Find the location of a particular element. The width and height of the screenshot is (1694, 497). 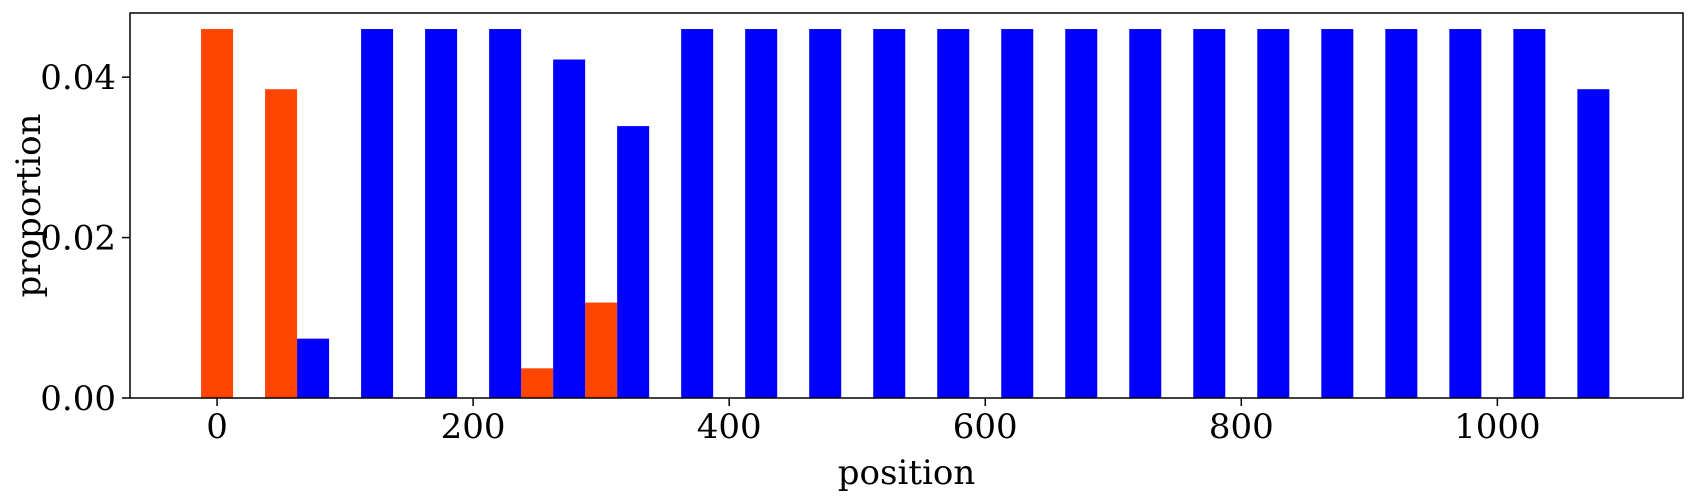

x-tick-label: 400 is located at coordinates (729, 427).